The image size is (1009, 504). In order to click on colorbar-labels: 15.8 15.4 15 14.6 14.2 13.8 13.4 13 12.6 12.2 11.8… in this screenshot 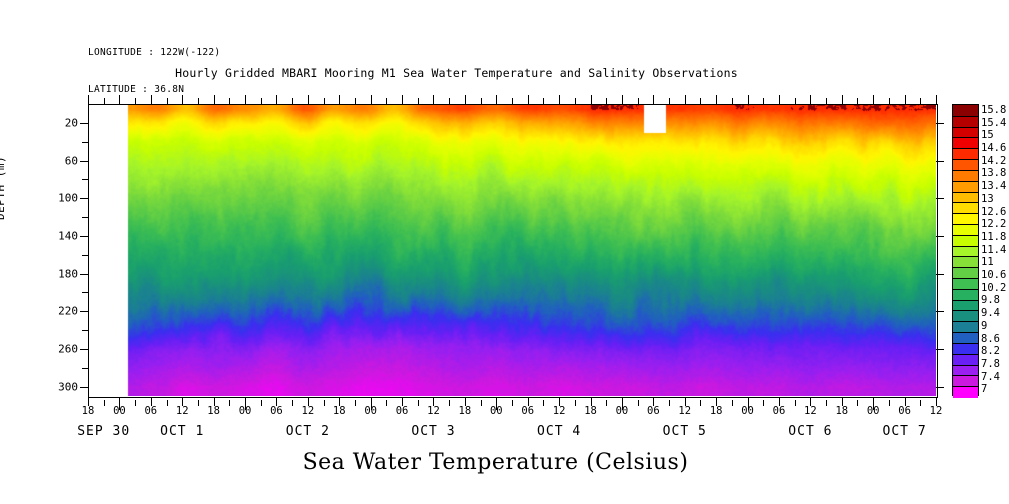, I will do `click(995, 254)`.